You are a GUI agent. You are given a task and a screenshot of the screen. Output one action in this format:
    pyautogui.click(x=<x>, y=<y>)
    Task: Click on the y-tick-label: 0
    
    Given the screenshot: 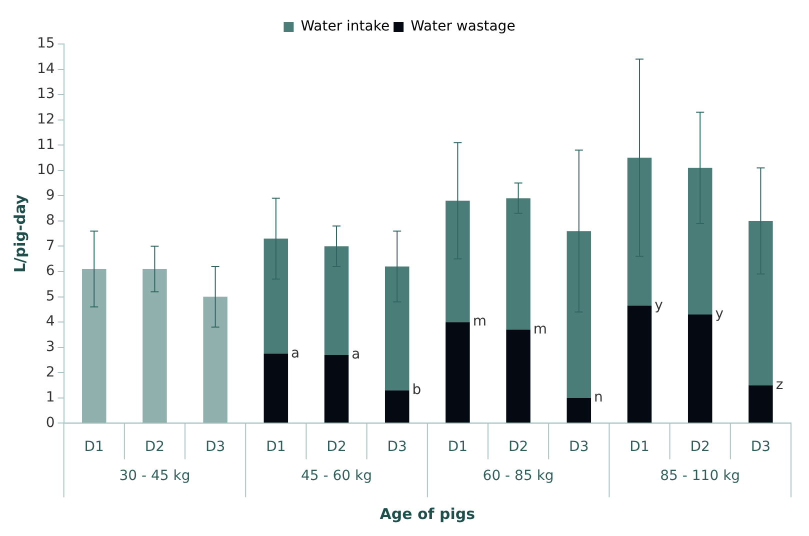 What is the action you would take?
    pyautogui.click(x=50, y=422)
    